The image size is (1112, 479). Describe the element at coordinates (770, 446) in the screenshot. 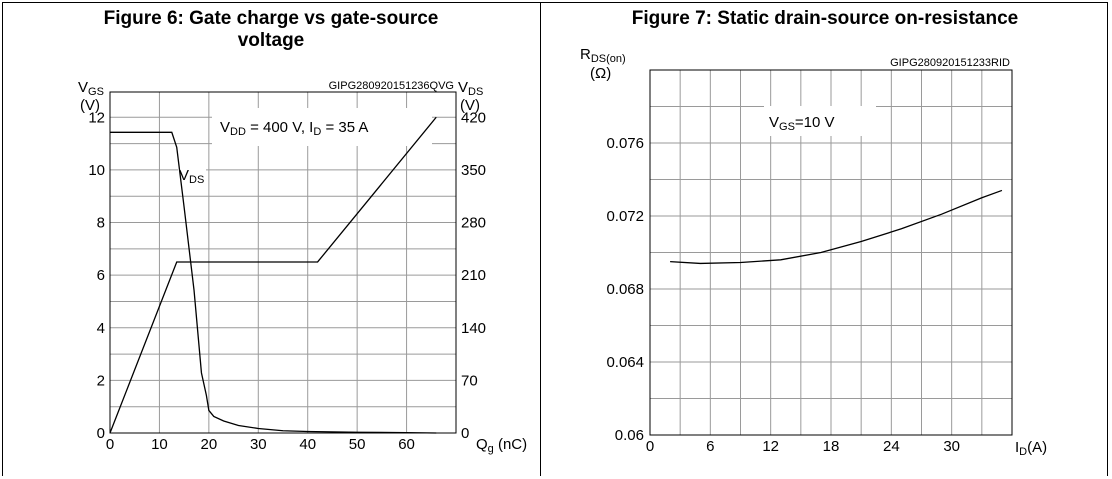

I see `fig7-x-tick-12: 12` at that location.